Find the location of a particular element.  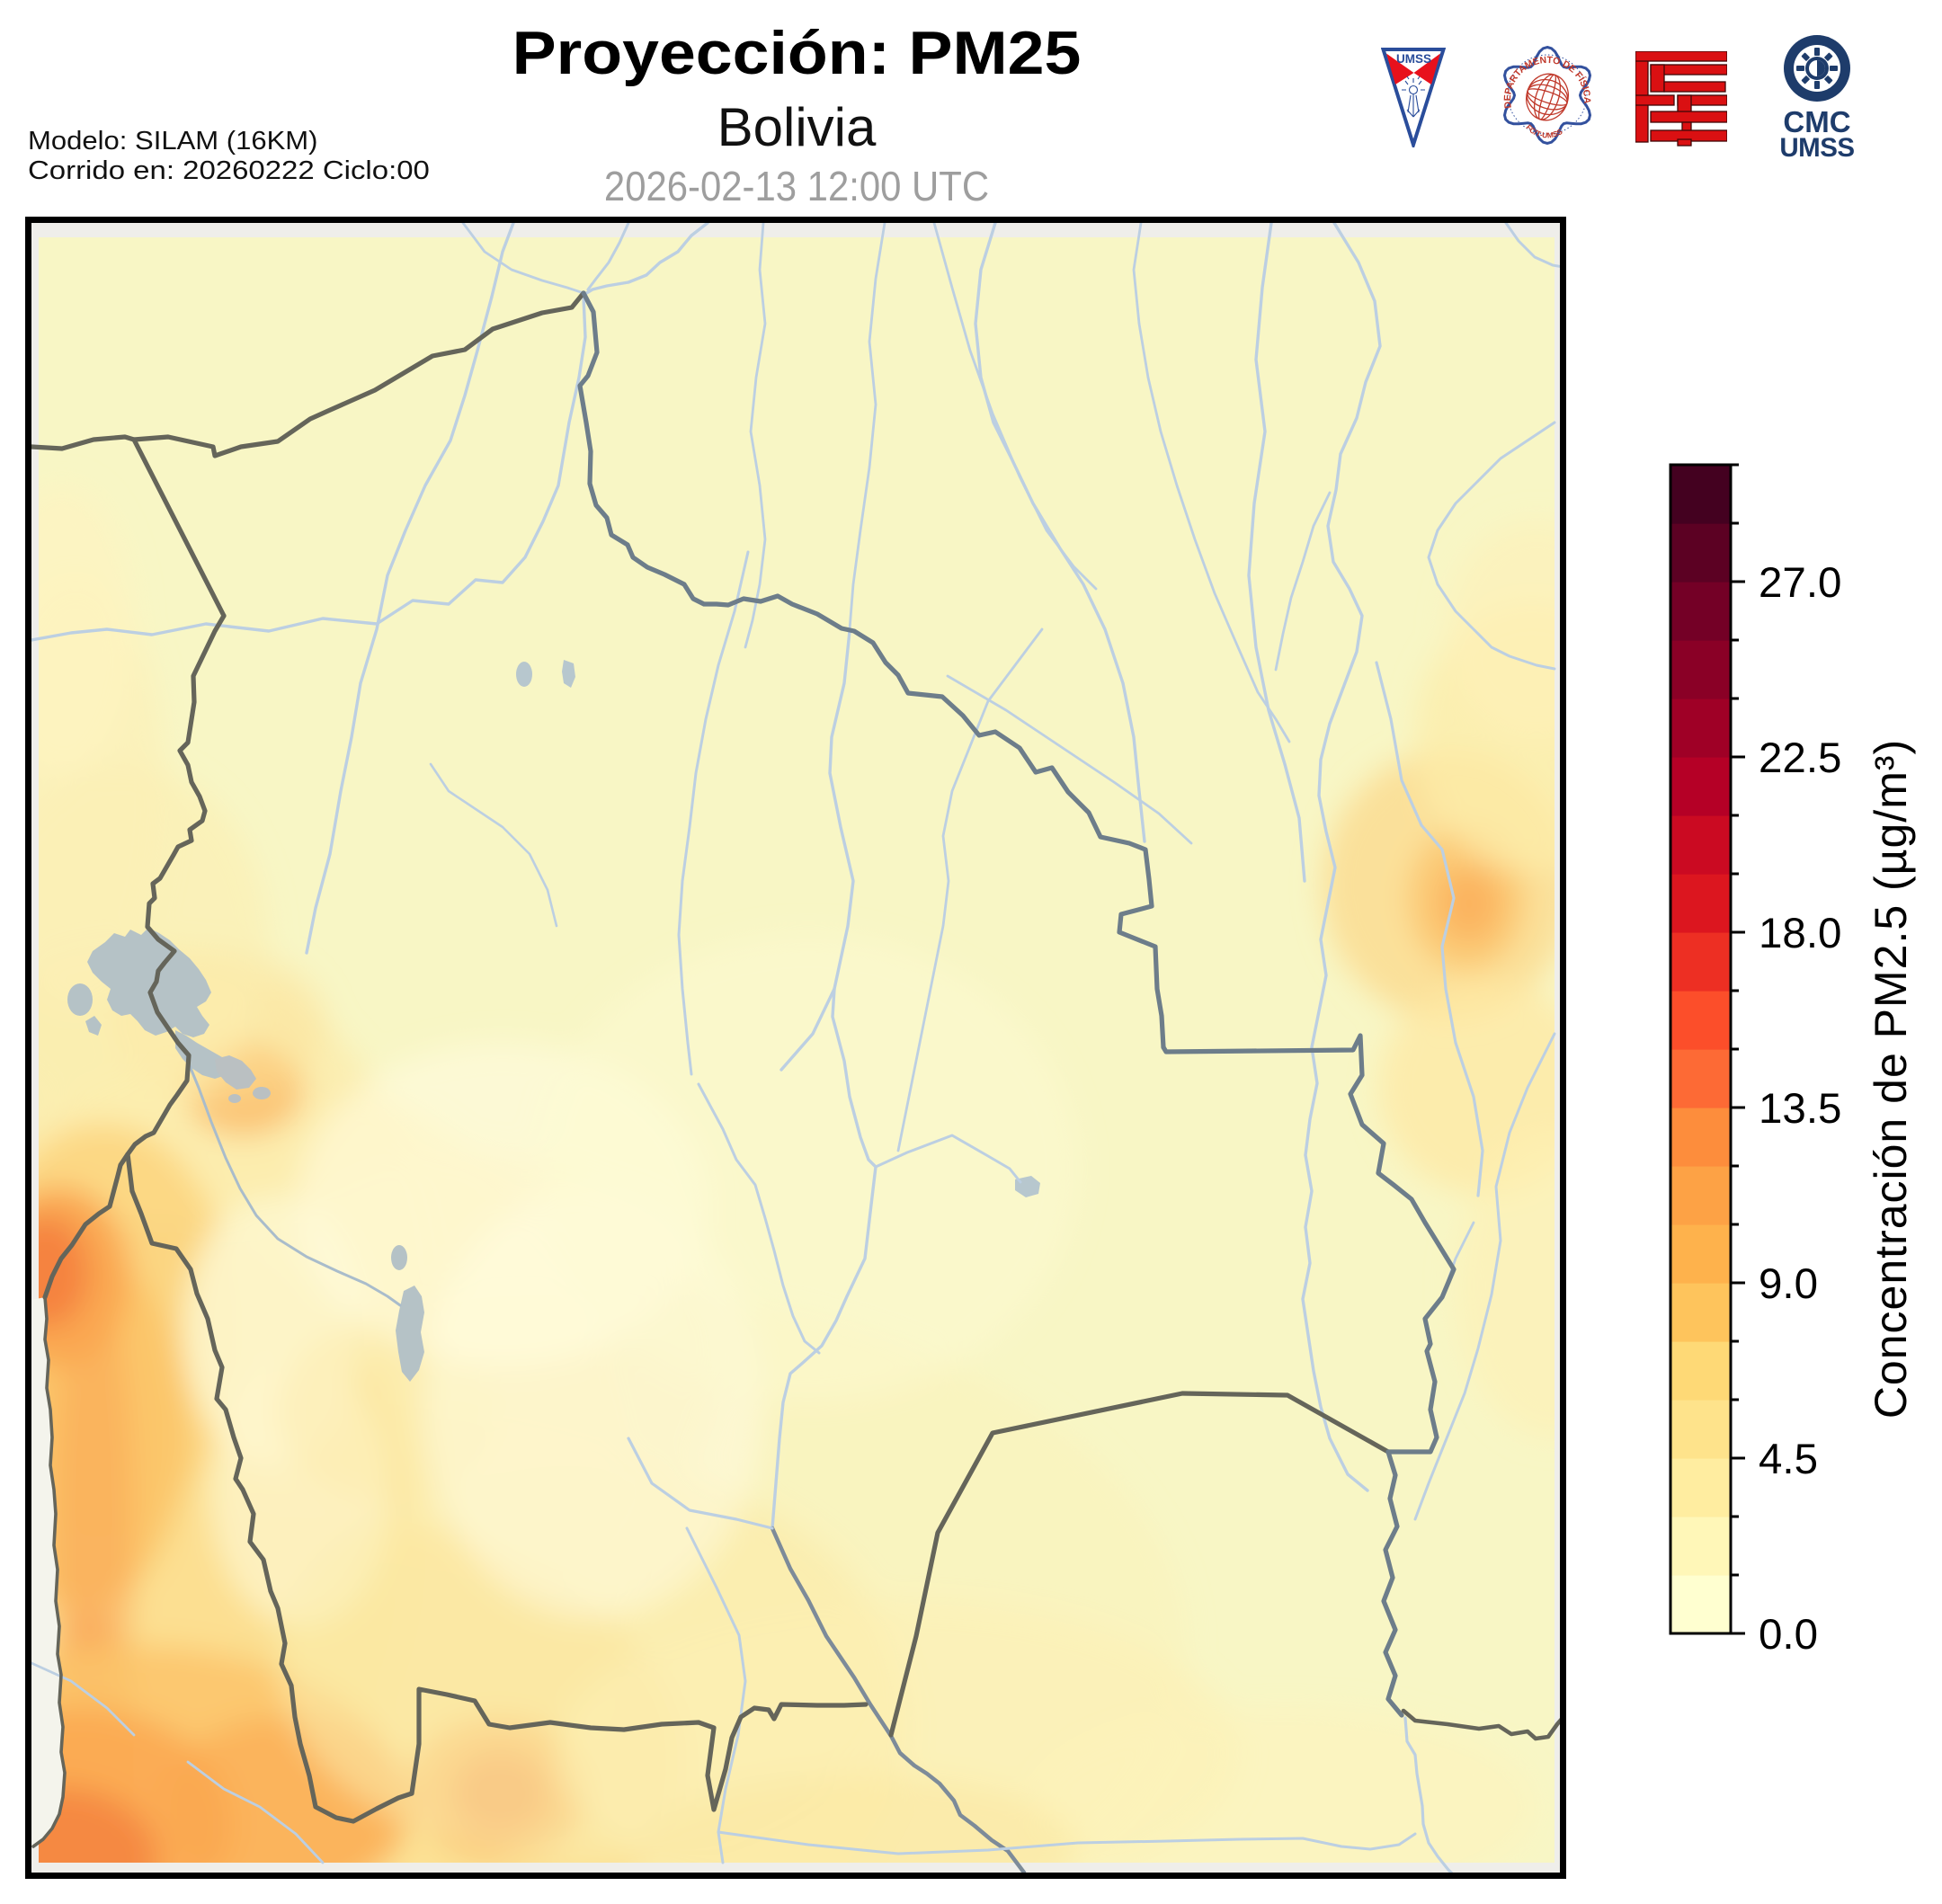

svg-text: 0.0 is located at coordinates (1788, 1635).